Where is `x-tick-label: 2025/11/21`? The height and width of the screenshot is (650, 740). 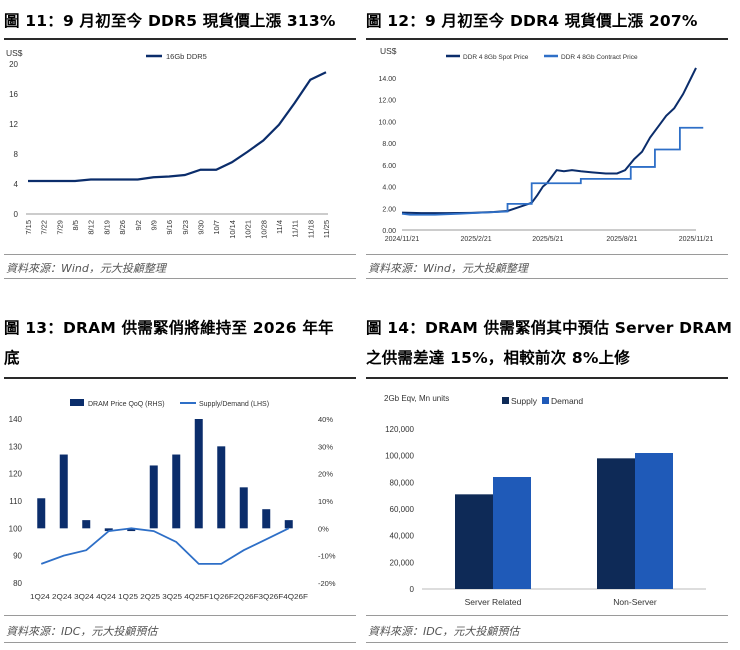
x-tick-label: 2025/11/21 is located at coordinates (696, 239).